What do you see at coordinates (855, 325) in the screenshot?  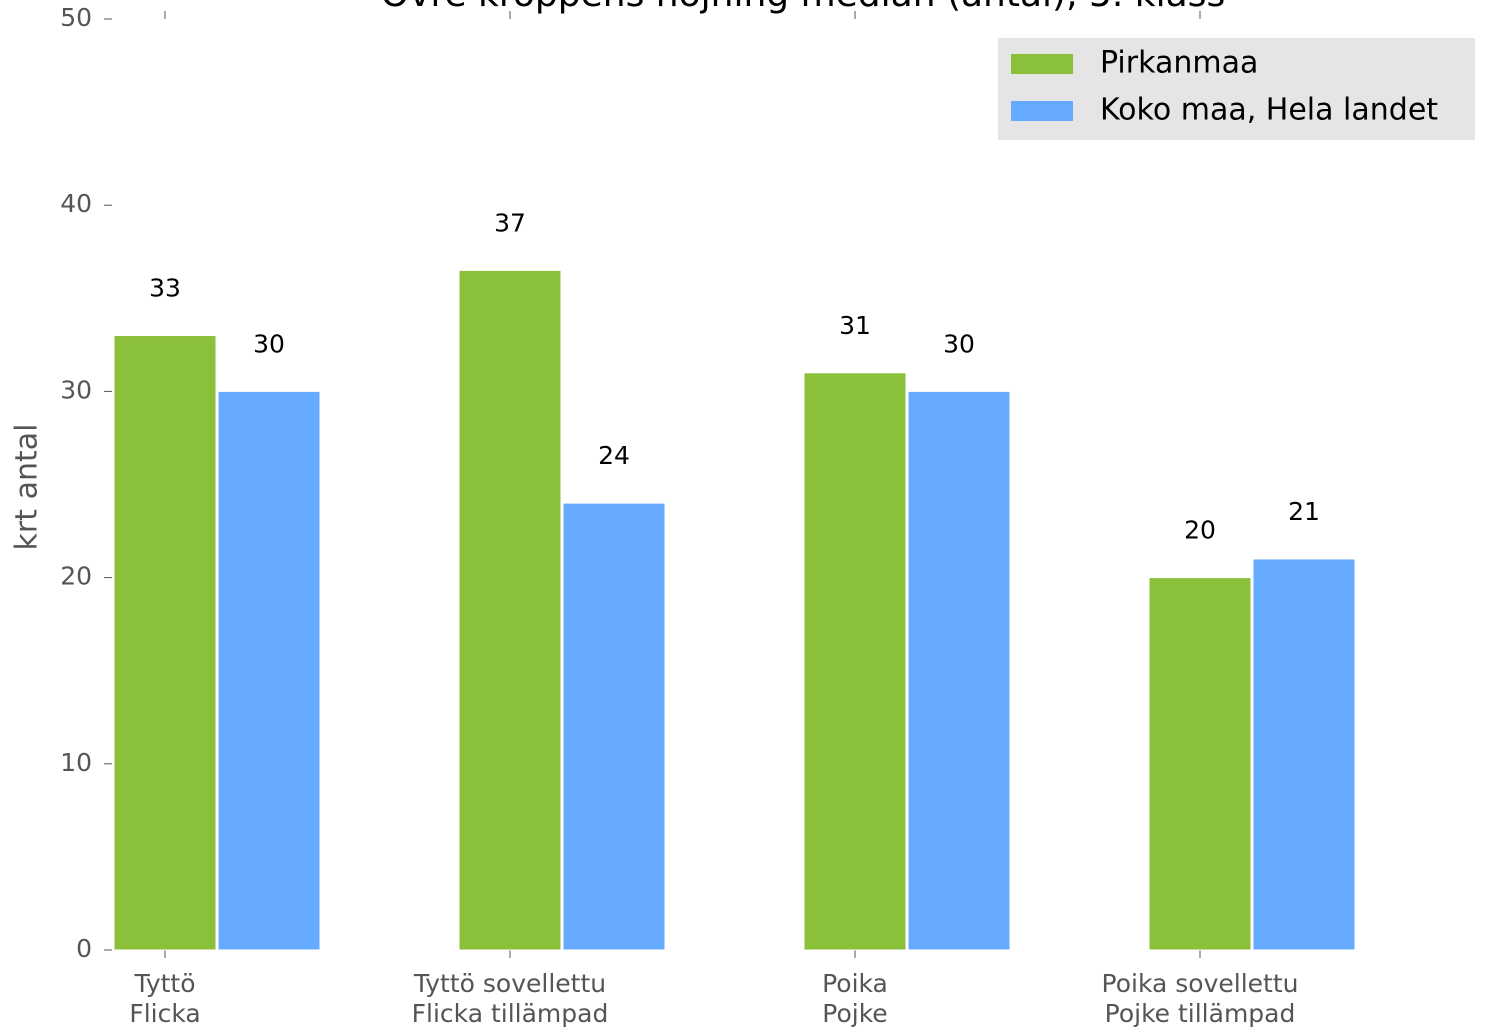 I see `data-label: 31` at bounding box center [855, 325].